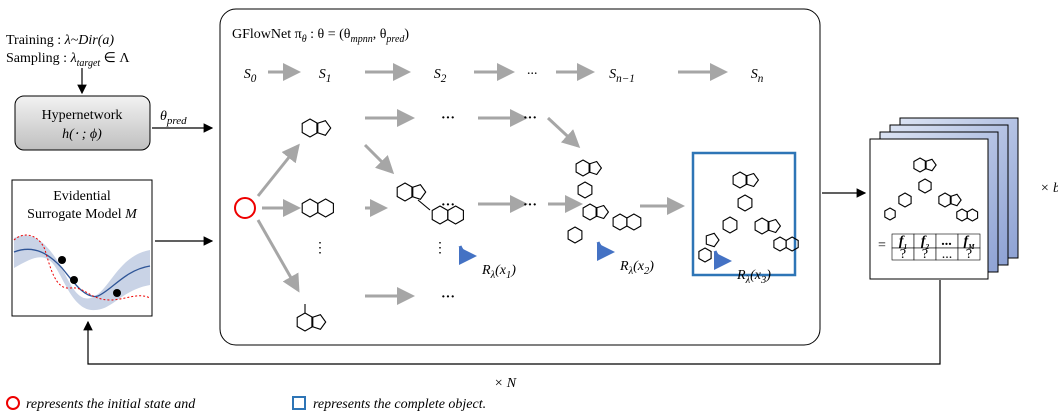  Describe the element at coordinates (970, 242) in the screenshot. I see `math-label: fM` at that location.